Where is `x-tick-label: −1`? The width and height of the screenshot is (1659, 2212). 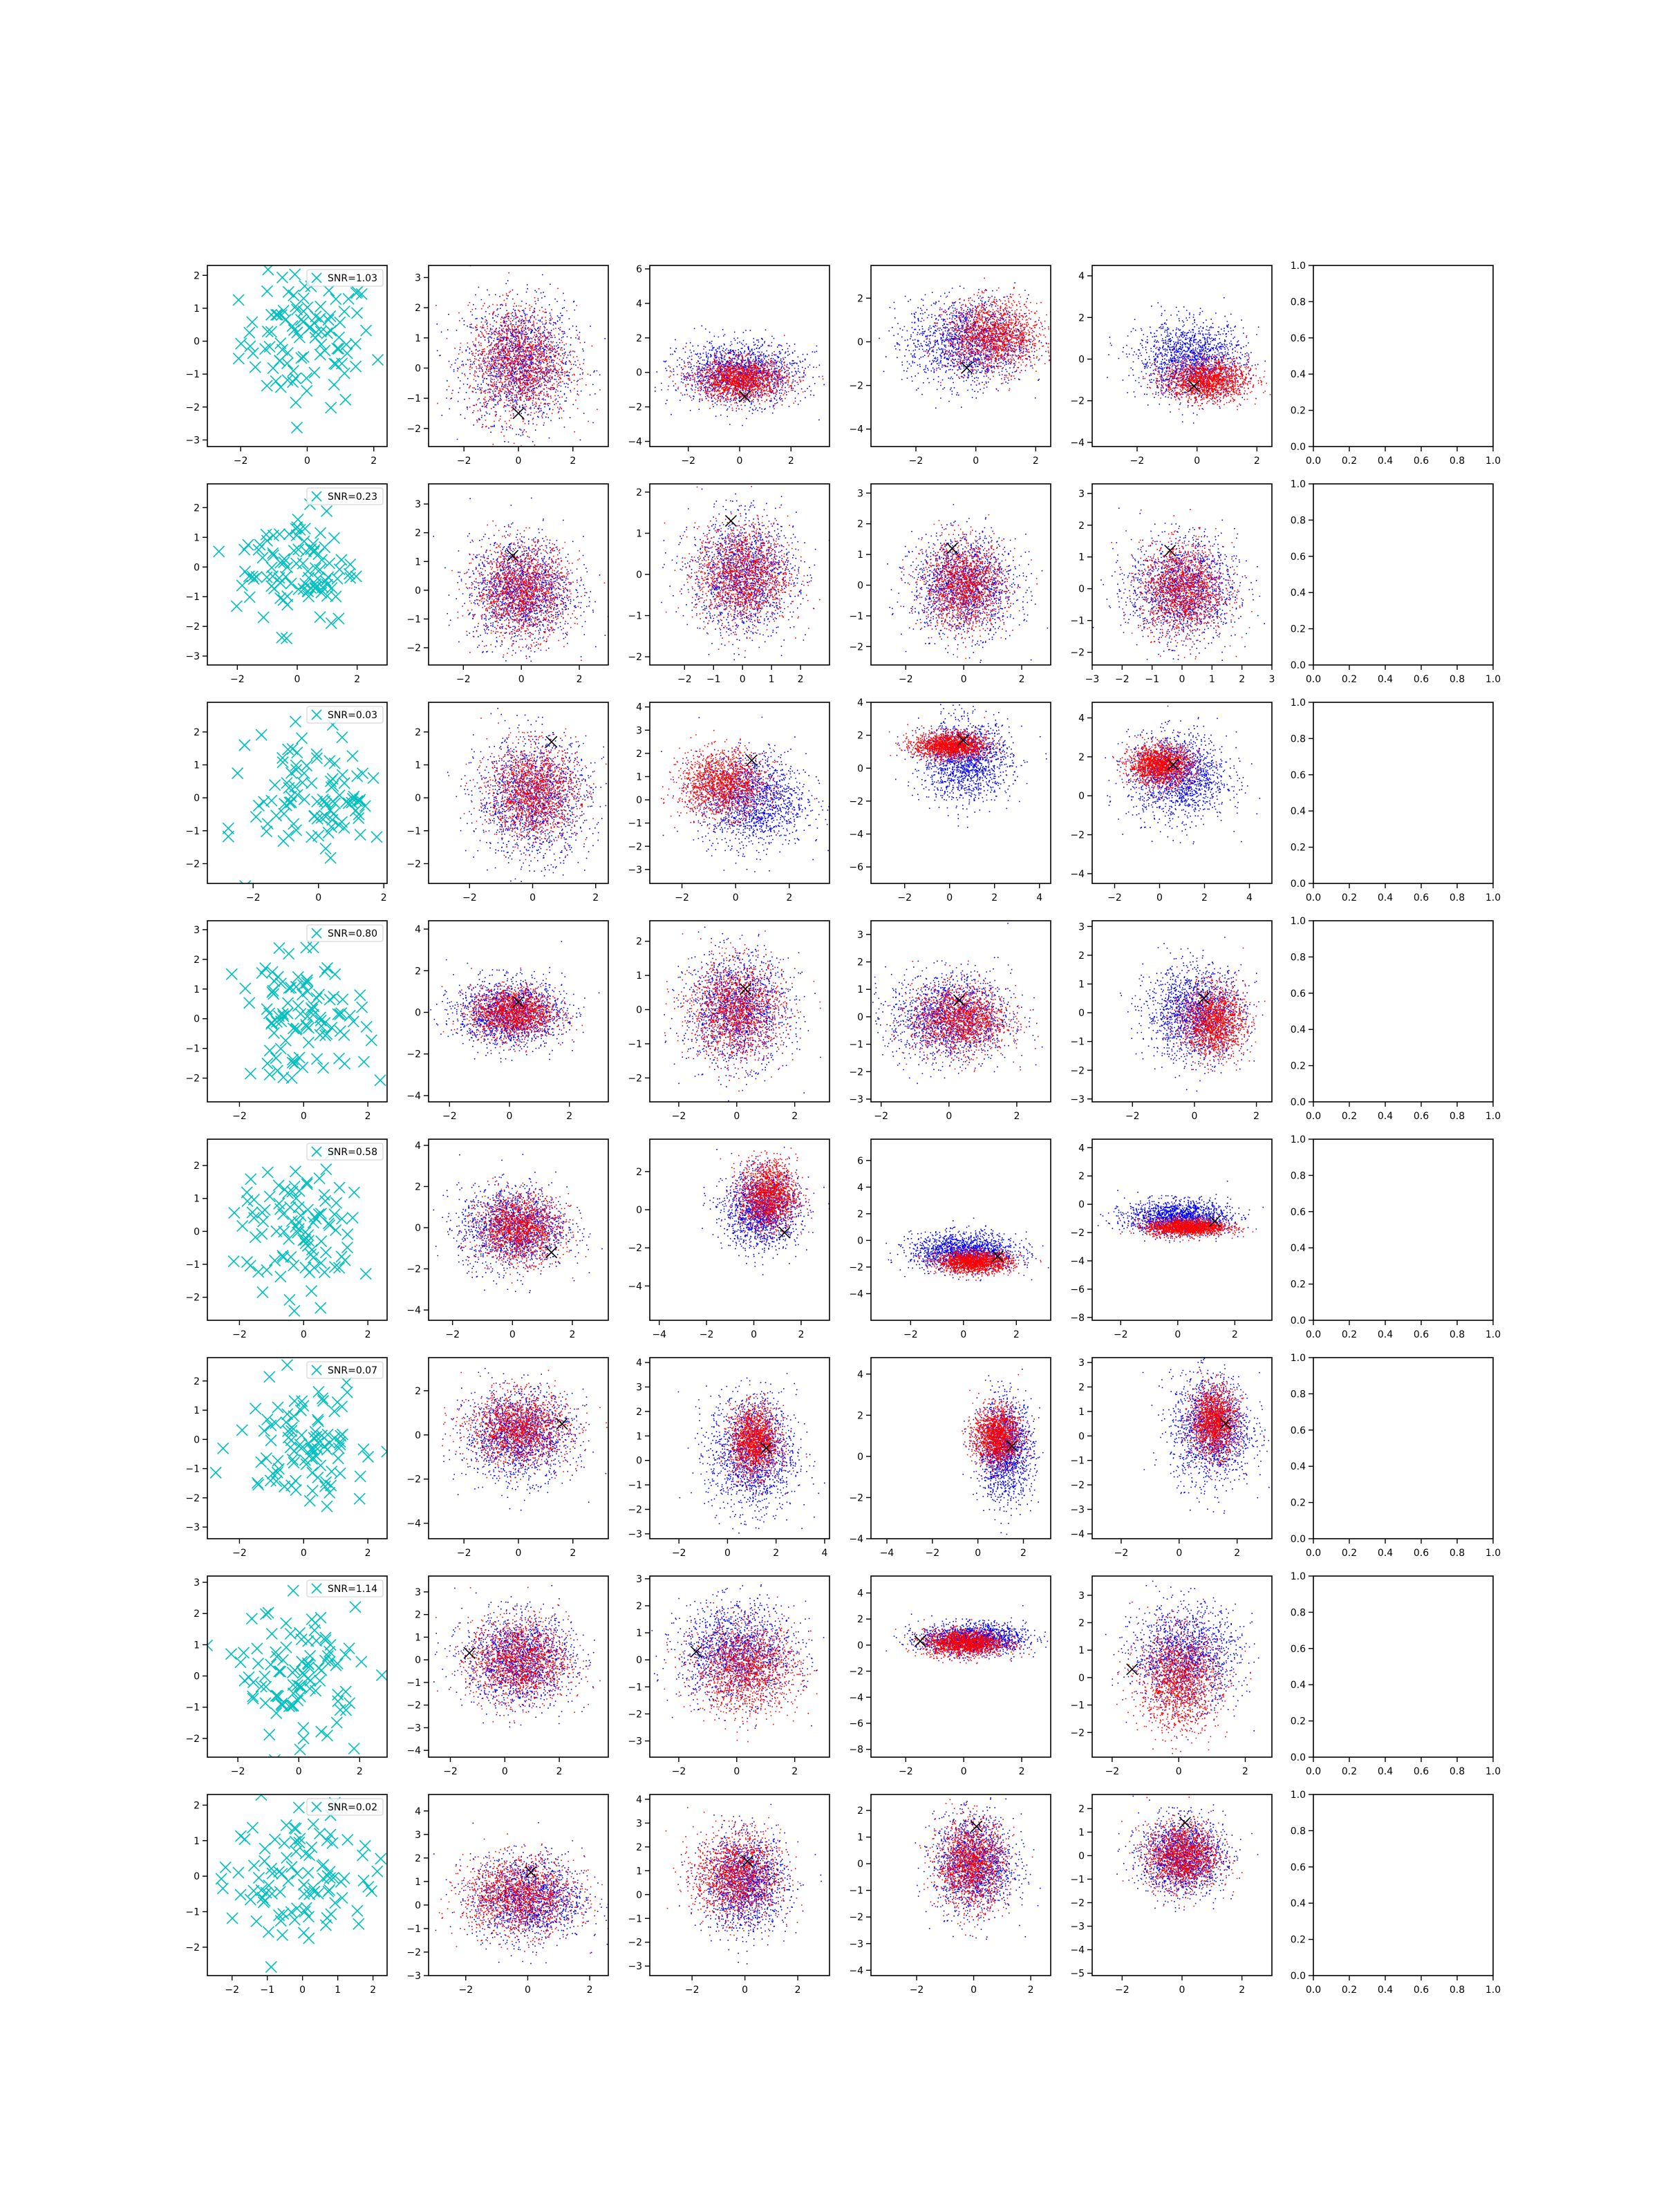 x-tick-label: −1 is located at coordinates (714, 679).